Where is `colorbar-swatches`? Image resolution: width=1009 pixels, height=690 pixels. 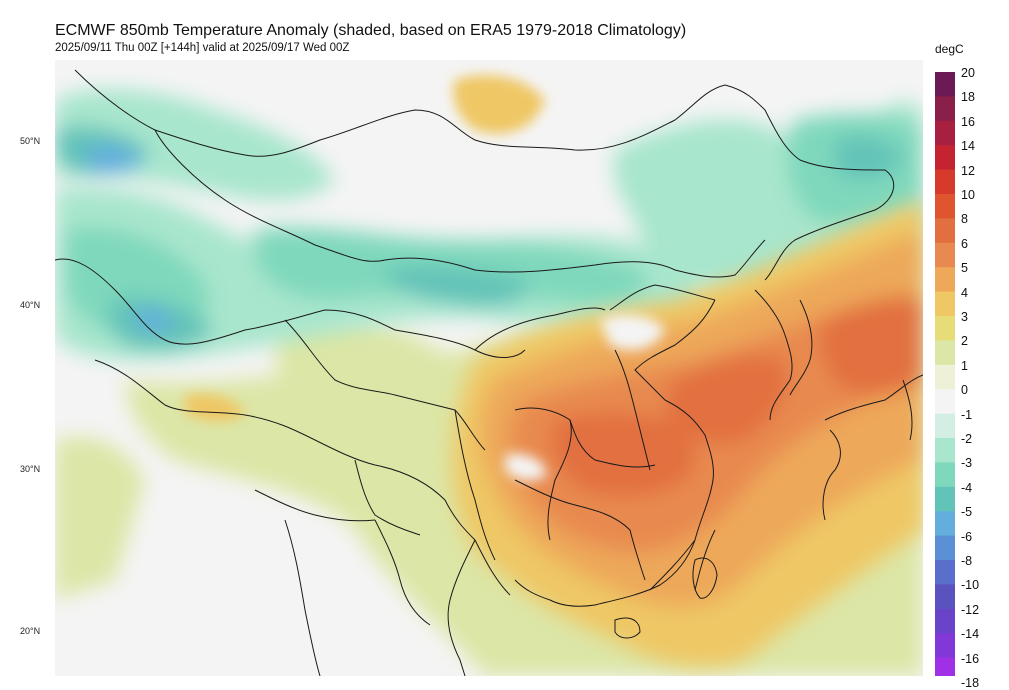
colorbar-swatches is located at coordinates (945, 381).